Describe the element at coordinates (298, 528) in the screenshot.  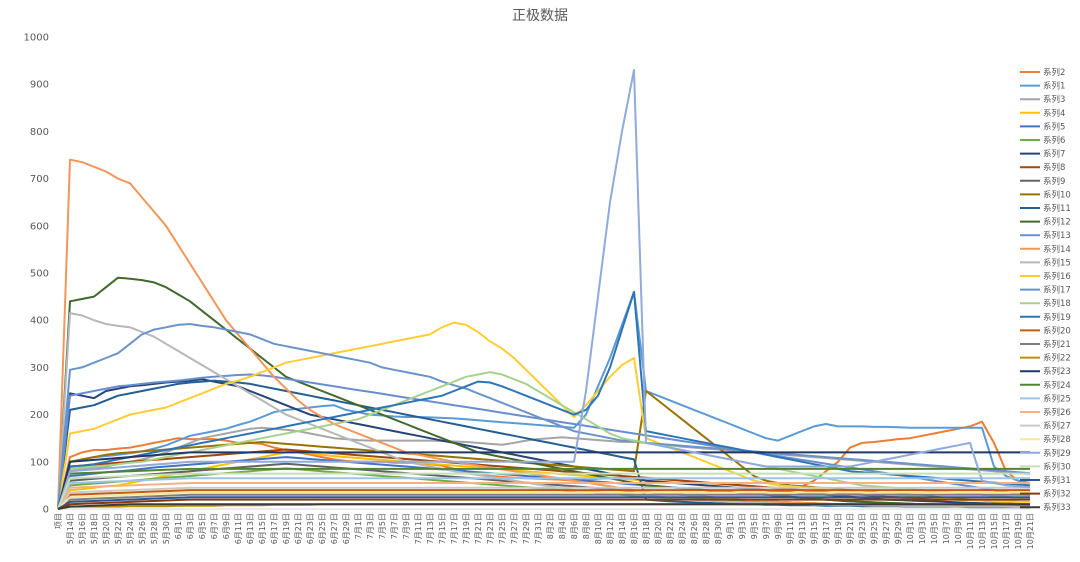
I see `x-tick-label: 6月21日` at that location.